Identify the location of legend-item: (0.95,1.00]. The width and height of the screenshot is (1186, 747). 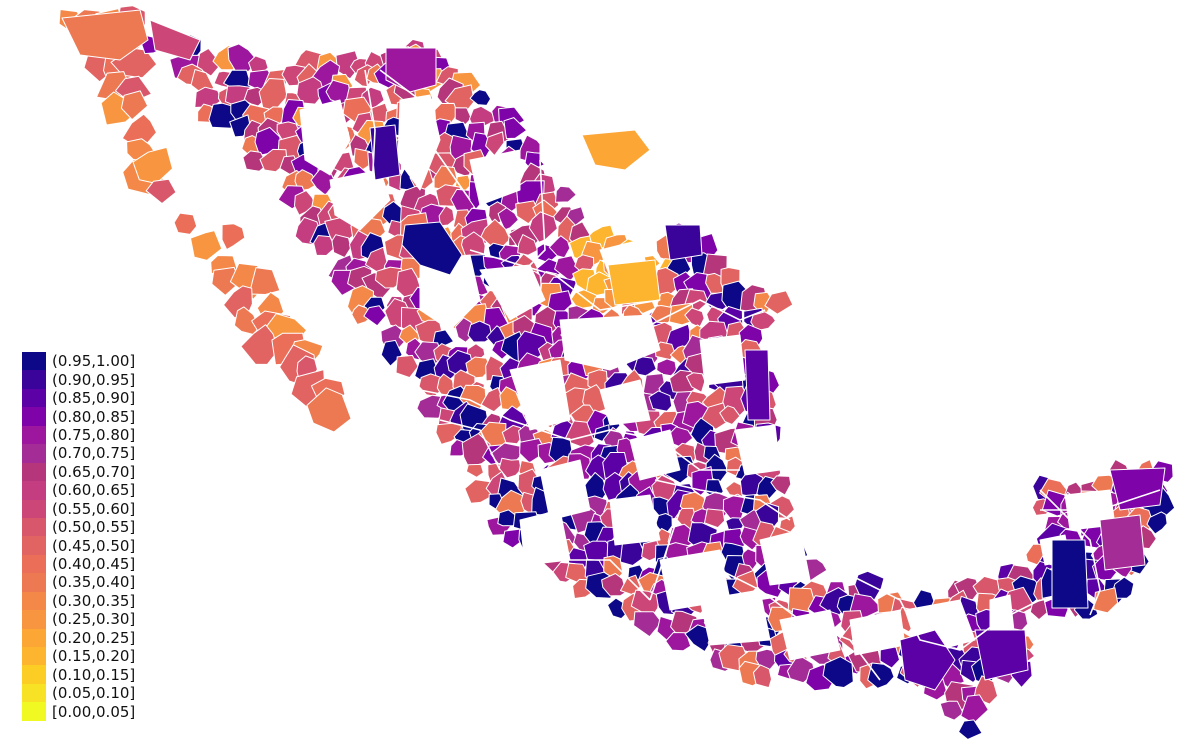
(79, 361).